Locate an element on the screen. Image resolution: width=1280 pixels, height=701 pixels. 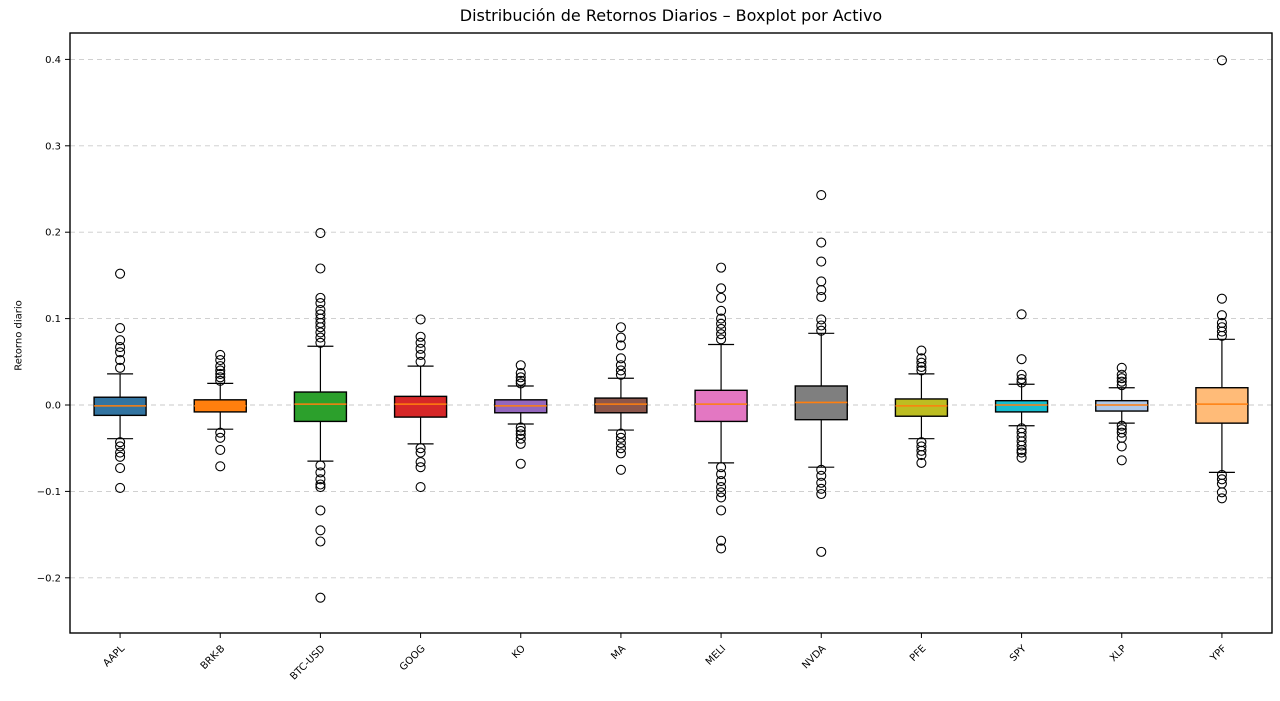
x-tick-label-SPY: SPY is located at coordinates (1018, 653).